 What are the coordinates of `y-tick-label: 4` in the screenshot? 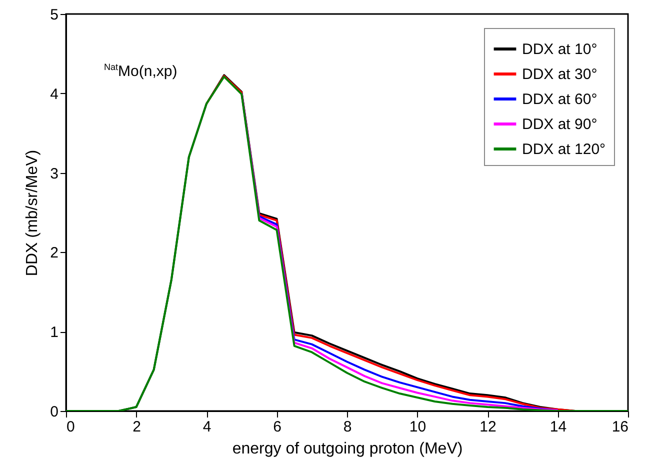 It's located at (54, 94).